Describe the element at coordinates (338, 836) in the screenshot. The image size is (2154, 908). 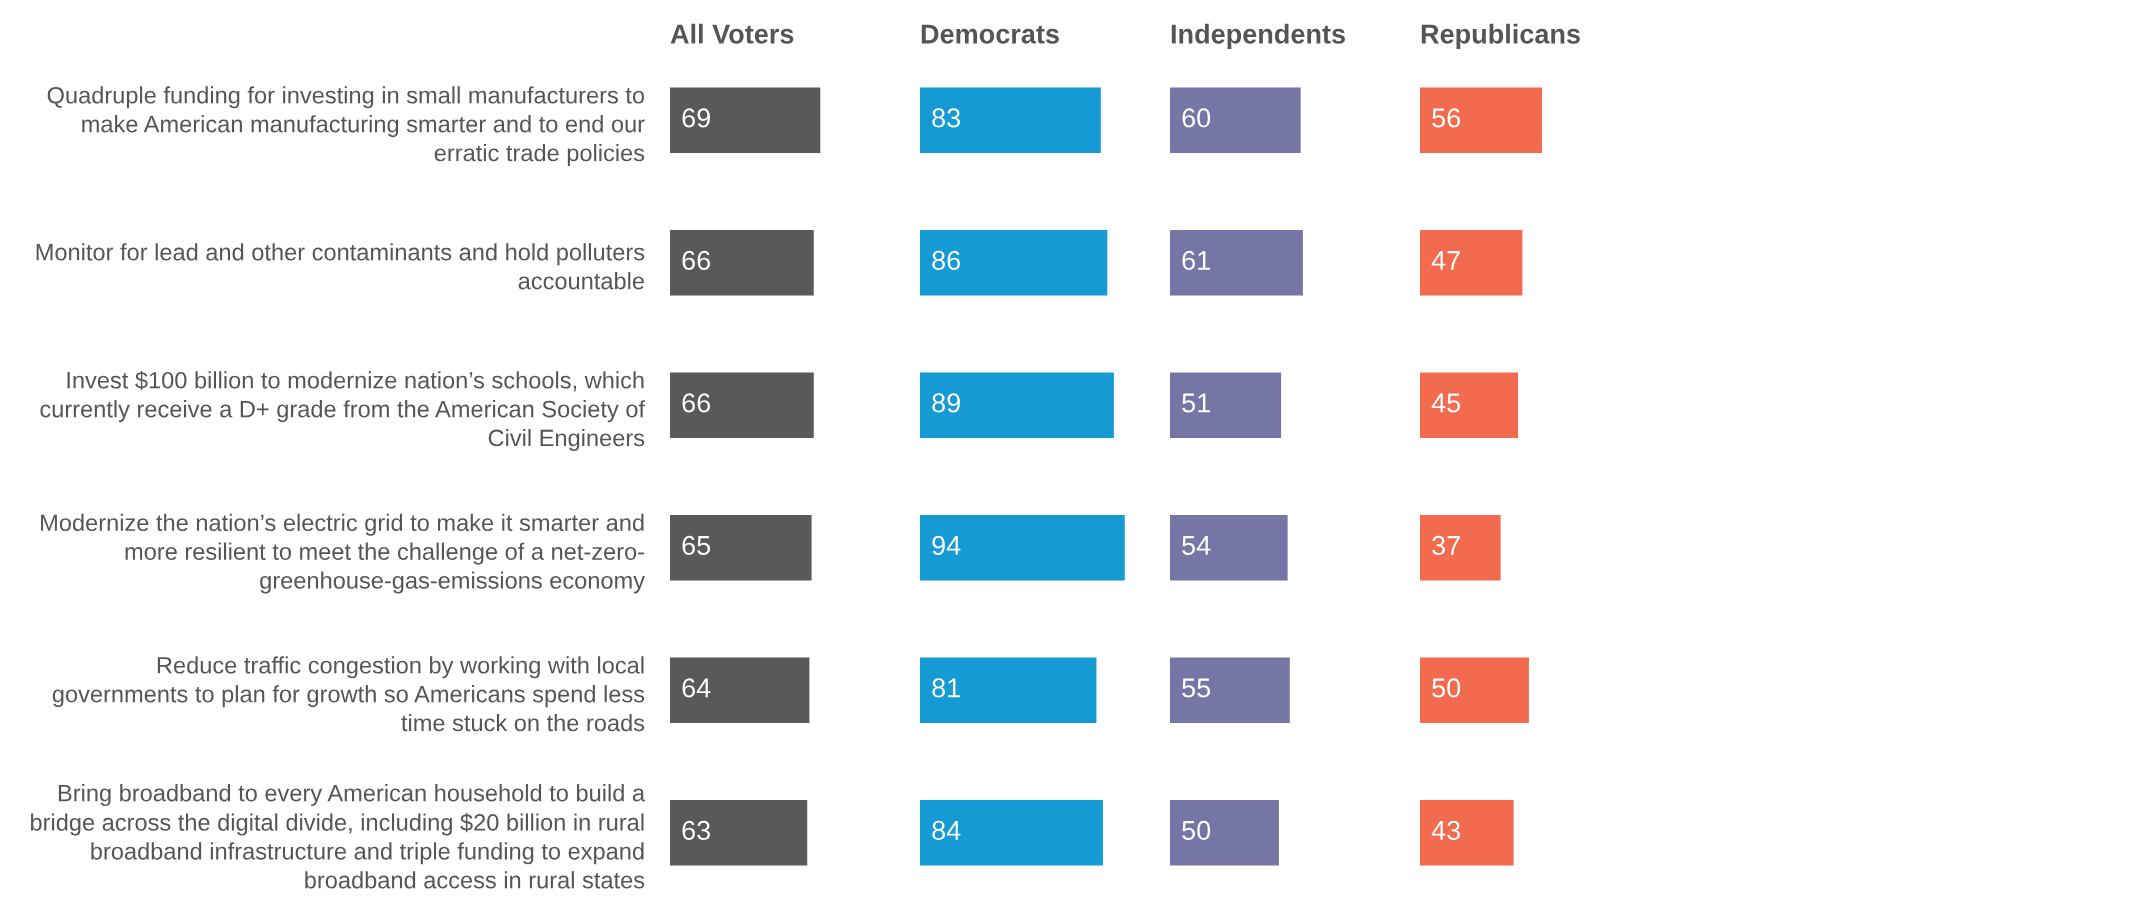
I see `y-tick-label: Bring broadband to every American household to build a bridge across the digital divide, including $20 billion in rural broadband infrastructure and triple funding to expand broadband access in rural states` at that location.